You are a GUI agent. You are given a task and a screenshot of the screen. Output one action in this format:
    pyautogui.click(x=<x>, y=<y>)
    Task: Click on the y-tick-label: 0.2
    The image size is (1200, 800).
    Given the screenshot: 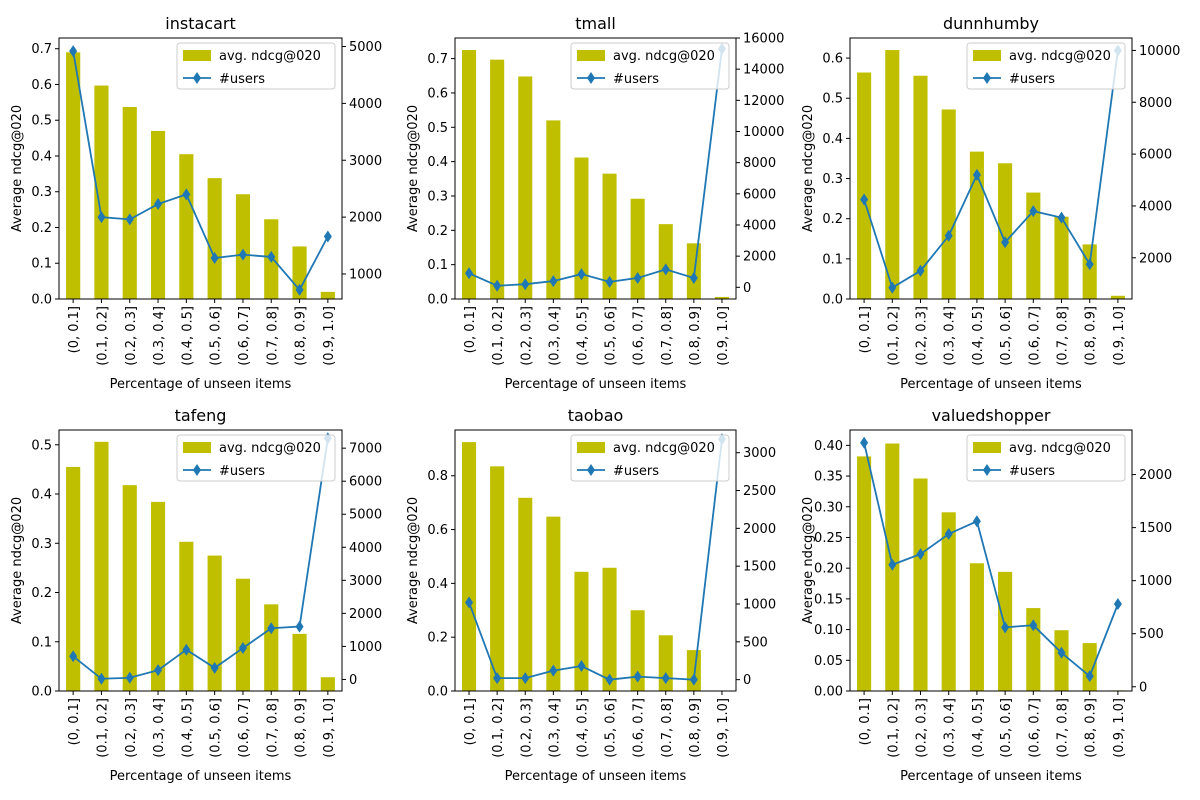 What is the action you would take?
    pyautogui.click(x=41, y=593)
    